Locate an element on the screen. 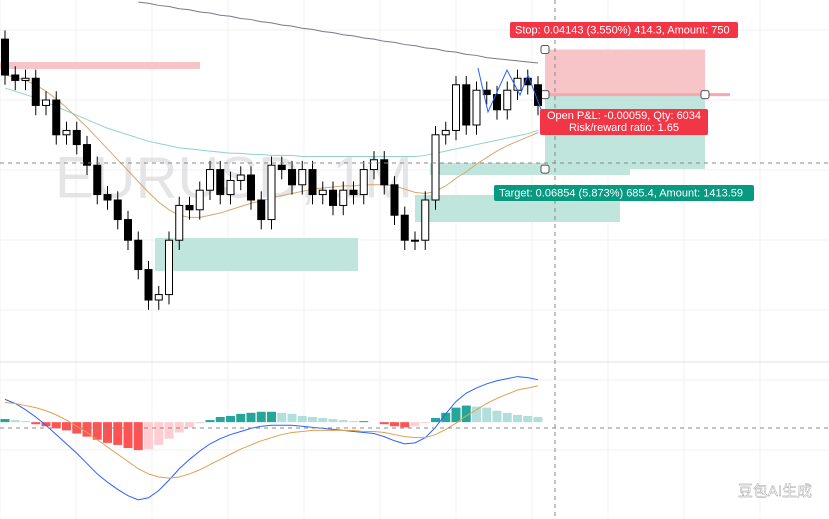 This screenshot has height=519, width=829. watermark-title: EURUSD, 1M is located at coordinates (234, 177).